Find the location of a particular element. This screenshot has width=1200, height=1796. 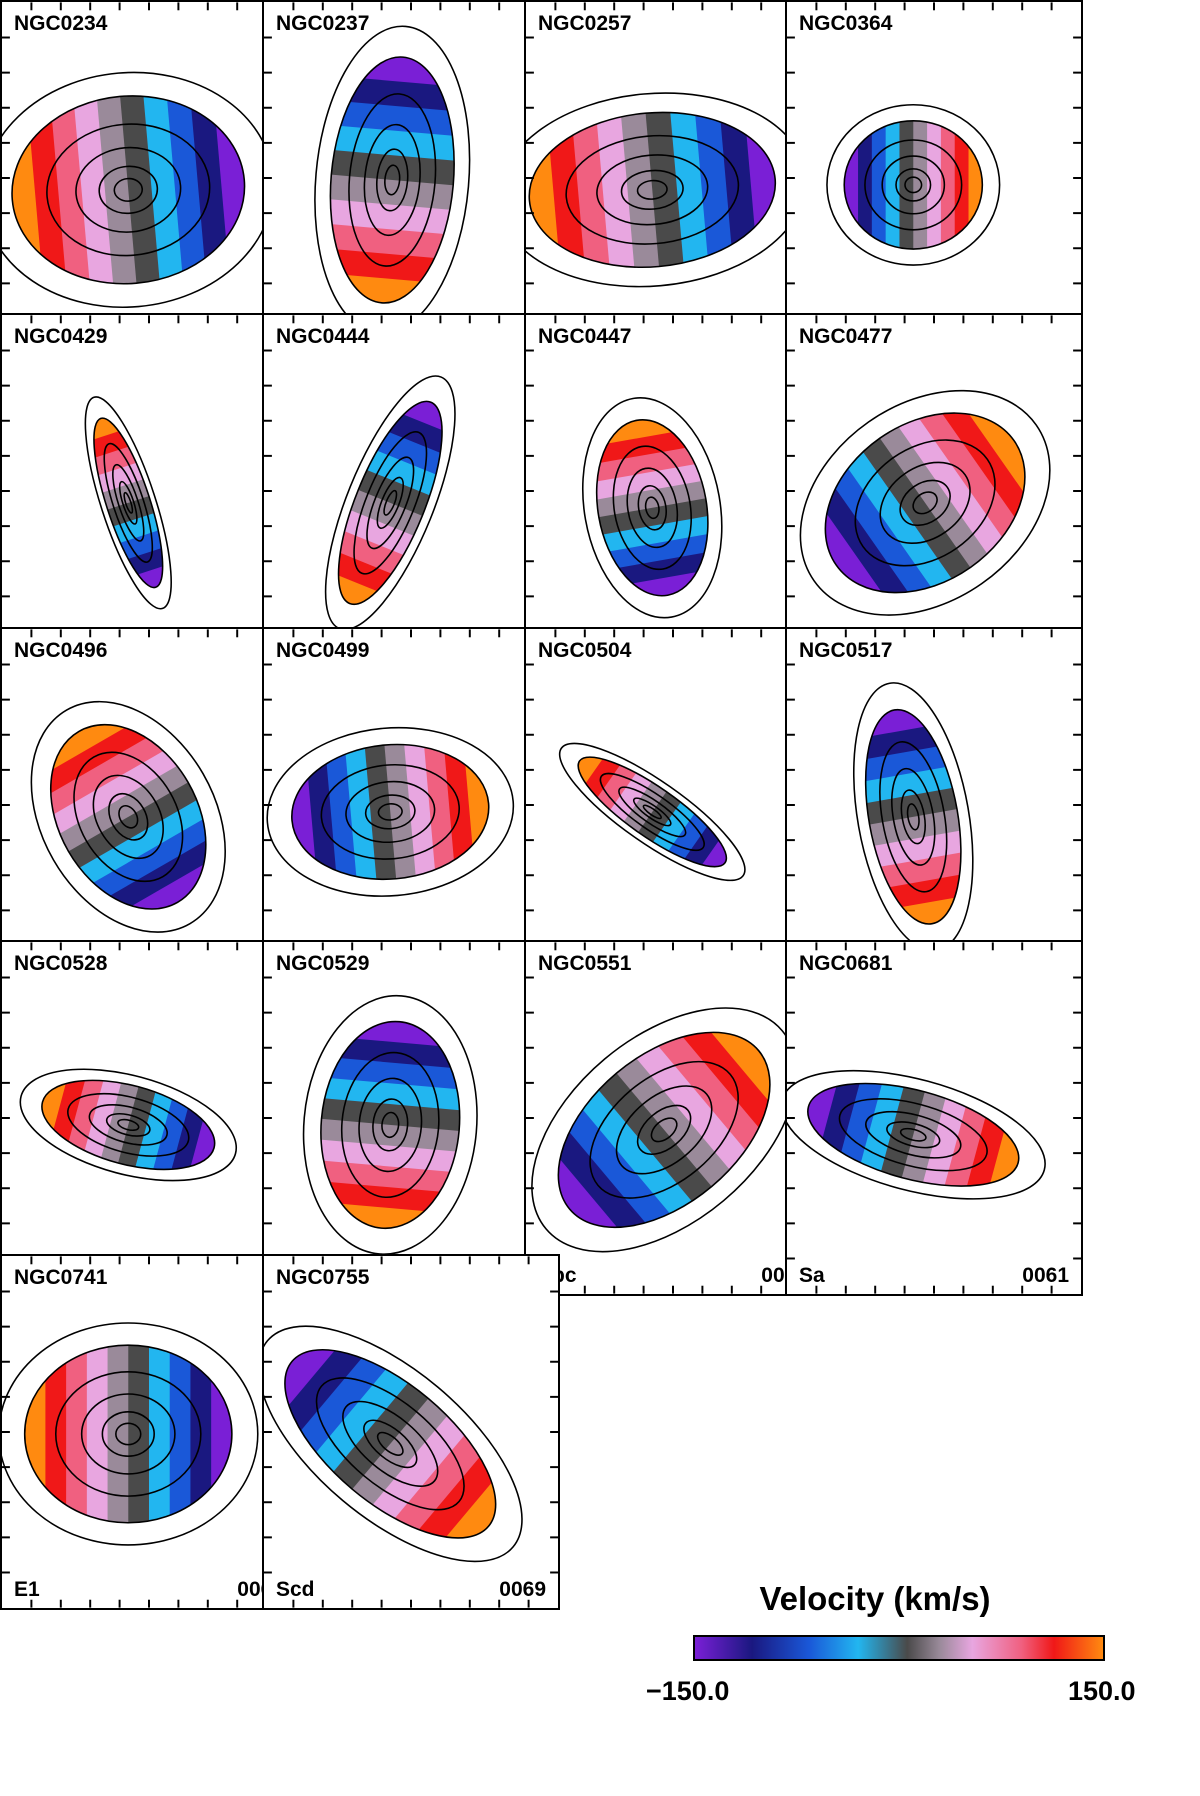

galaxy-panel: NGC0551Sbc0052 is located at coordinates (673, 1118).